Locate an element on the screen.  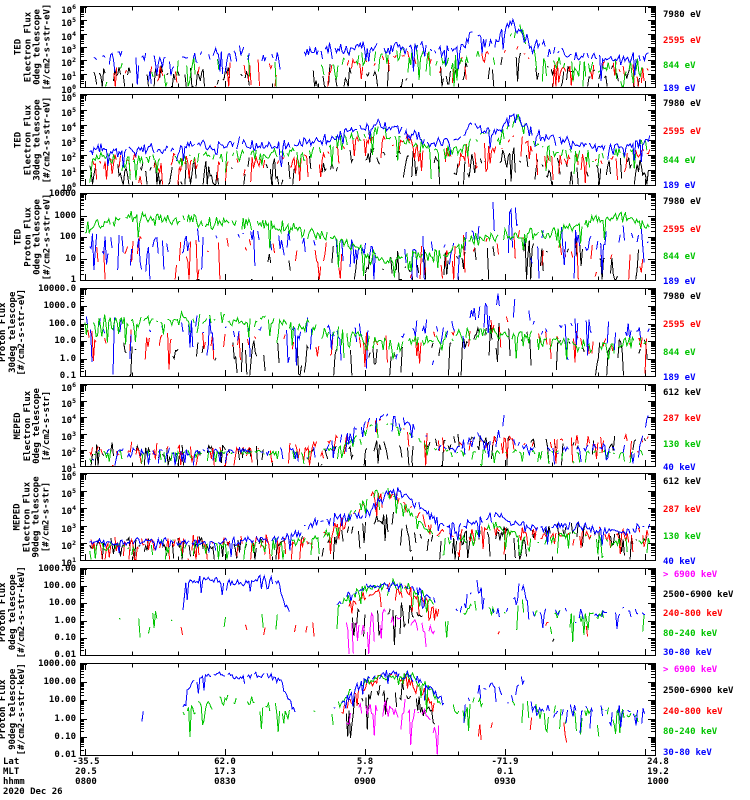
series-30-80-kev is located at coordinates (394, 701).